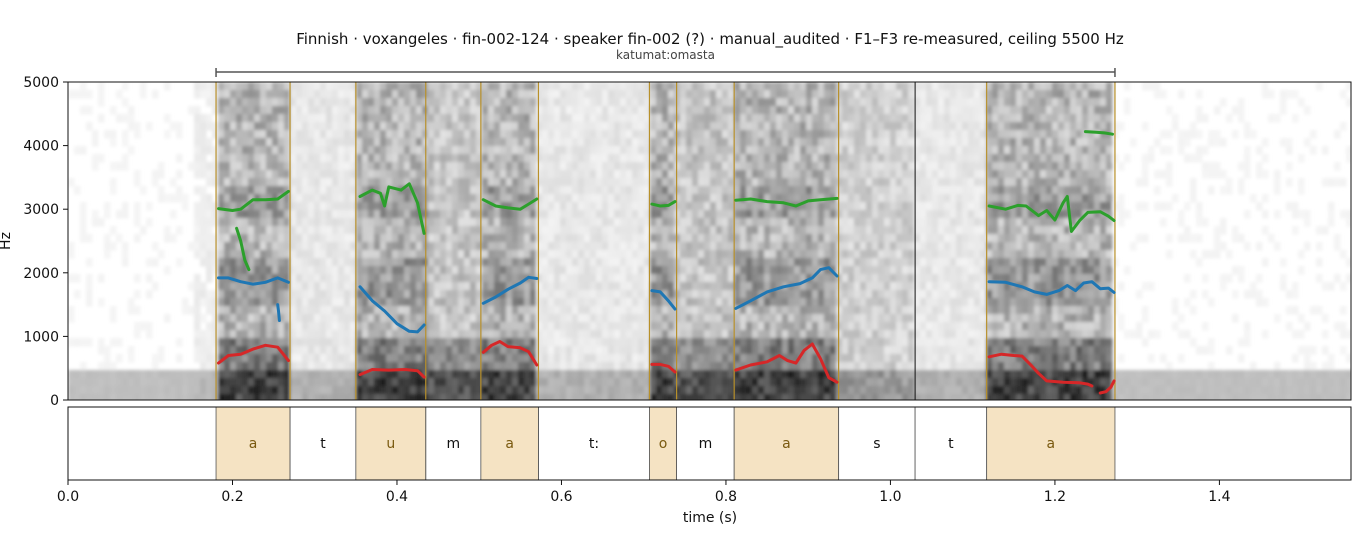 This screenshot has width=1365, height=550. What do you see at coordinates (232, 497) in the screenshot?
I see `x-tick-label: 0.2` at bounding box center [232, 497].